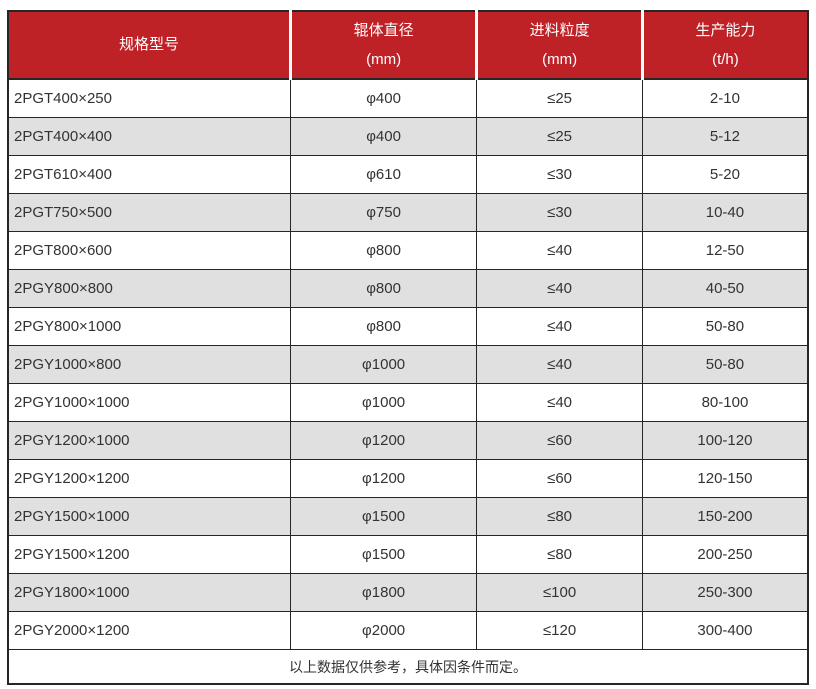 The width and height of the screenshot is (816, 689). I want to click on diameter-cell: φ610, so click(383, 174).